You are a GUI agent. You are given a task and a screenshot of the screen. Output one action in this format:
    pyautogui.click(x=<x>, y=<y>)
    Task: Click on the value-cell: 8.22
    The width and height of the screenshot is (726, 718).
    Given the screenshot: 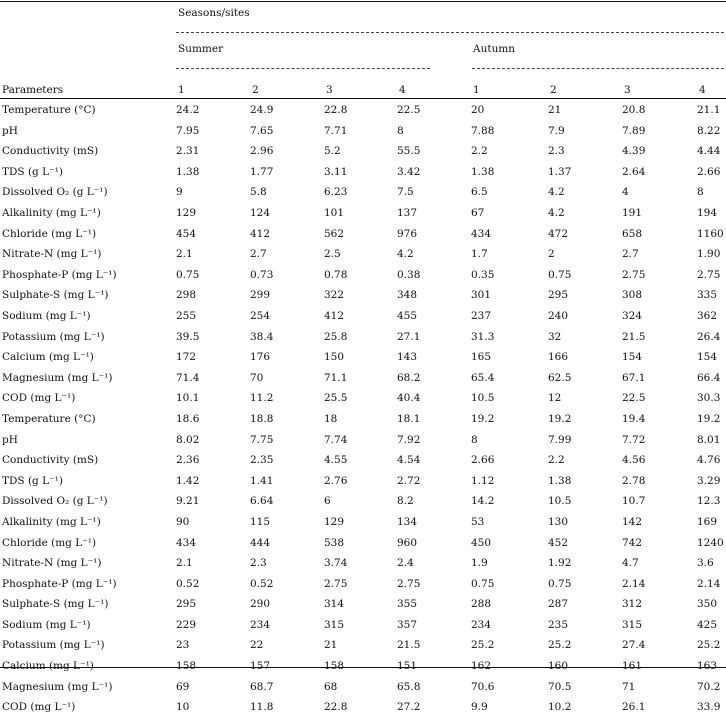 What is the action you would take?
    pyautogui.click(x=709, y=130)
    